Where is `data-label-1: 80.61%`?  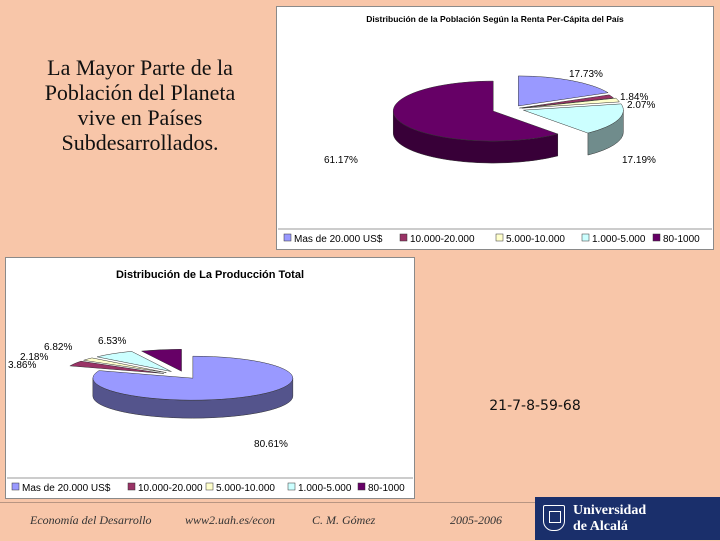
data-label-1: 80.61% is located at coordinates (271, 444).